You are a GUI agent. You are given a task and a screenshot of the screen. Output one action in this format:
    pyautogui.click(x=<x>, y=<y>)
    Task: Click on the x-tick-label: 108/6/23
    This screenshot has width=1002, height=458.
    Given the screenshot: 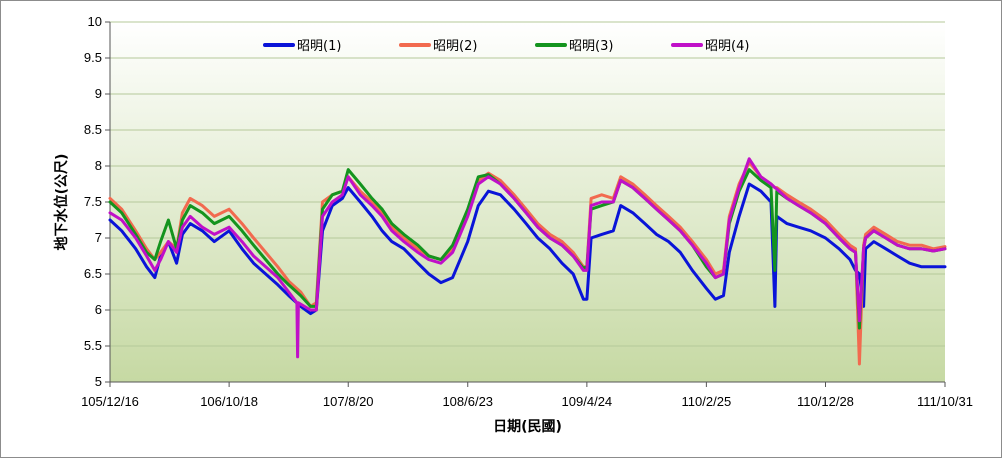 What is the action you would take?
    pyautogui.click(x=467, y=401)
    